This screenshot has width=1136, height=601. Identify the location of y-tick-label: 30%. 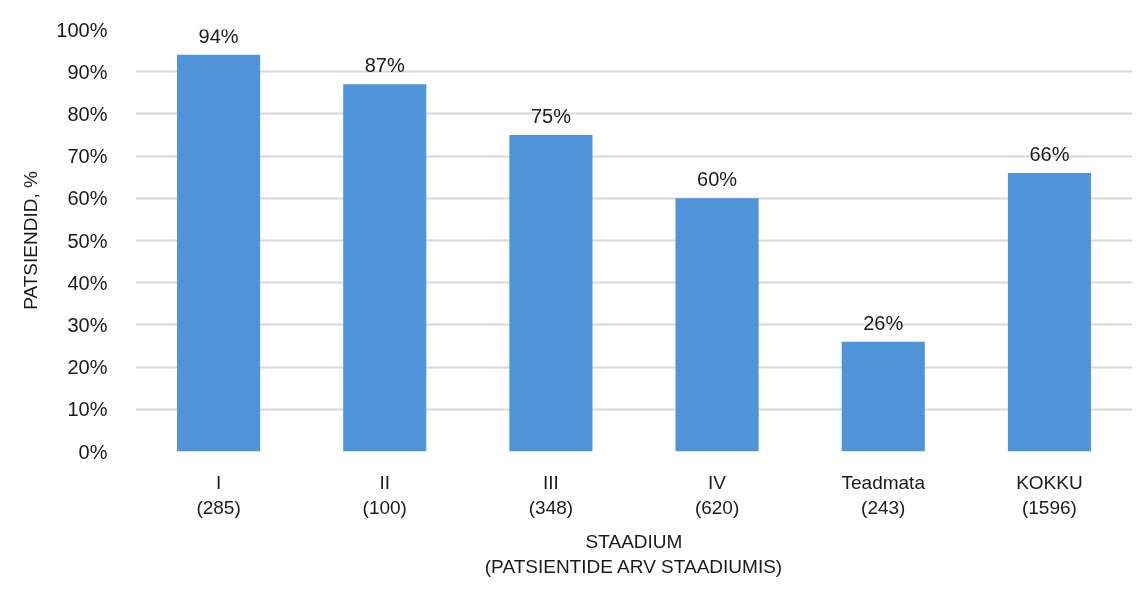
(87, 324).